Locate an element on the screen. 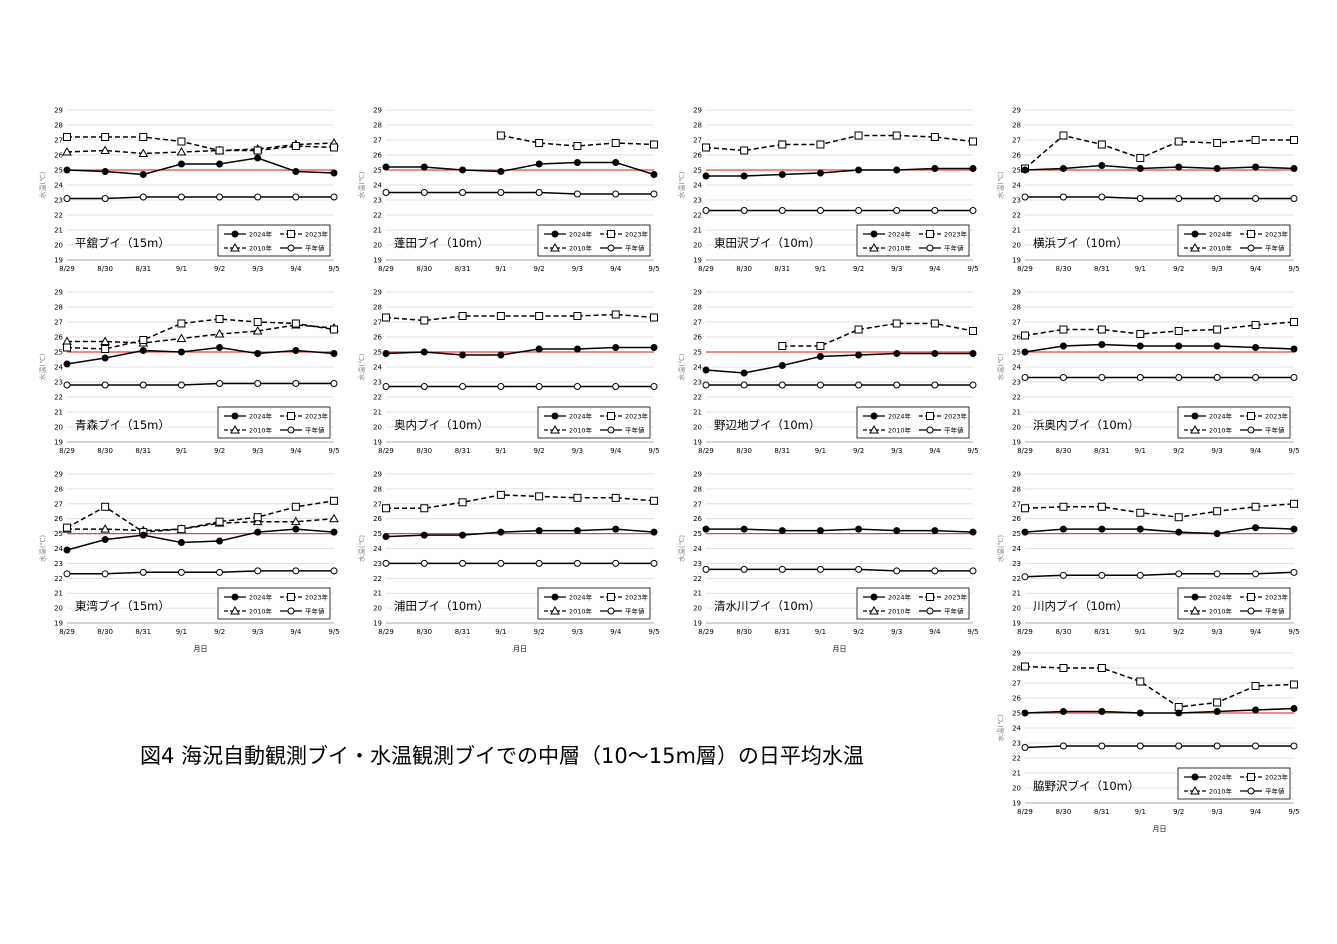 This screenshot has width=1337, height=944. x-tick-label: 8/30 is located at coordinates (105, 269).